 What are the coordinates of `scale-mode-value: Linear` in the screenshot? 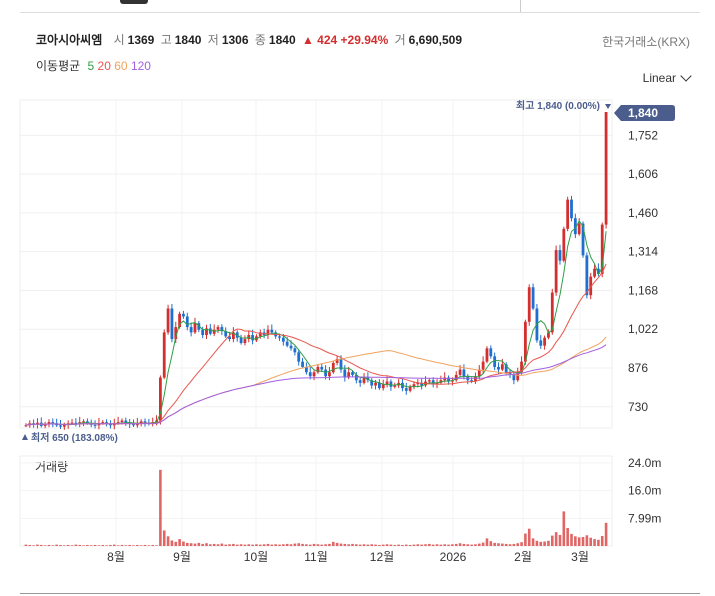 It's located at (659, 78).